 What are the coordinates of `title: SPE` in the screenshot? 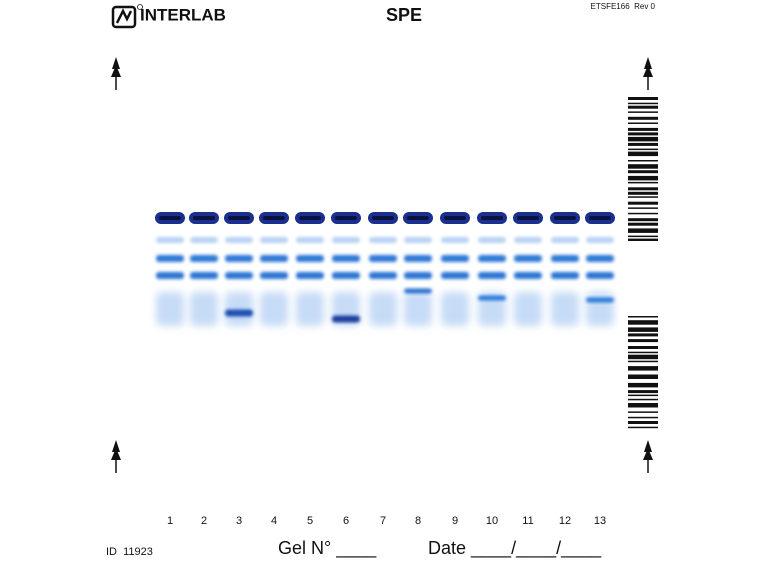 It's located at (404, 15).